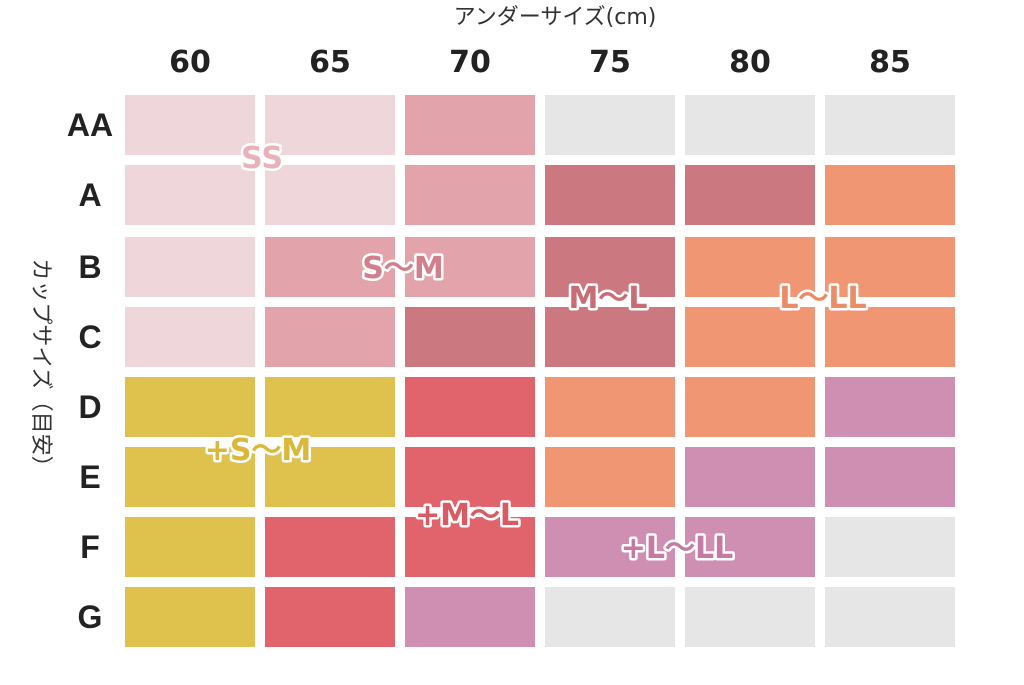  Describe the element at coordinates (470, 62) in the screenshot. I see `column-tick-70: 70` at that location.